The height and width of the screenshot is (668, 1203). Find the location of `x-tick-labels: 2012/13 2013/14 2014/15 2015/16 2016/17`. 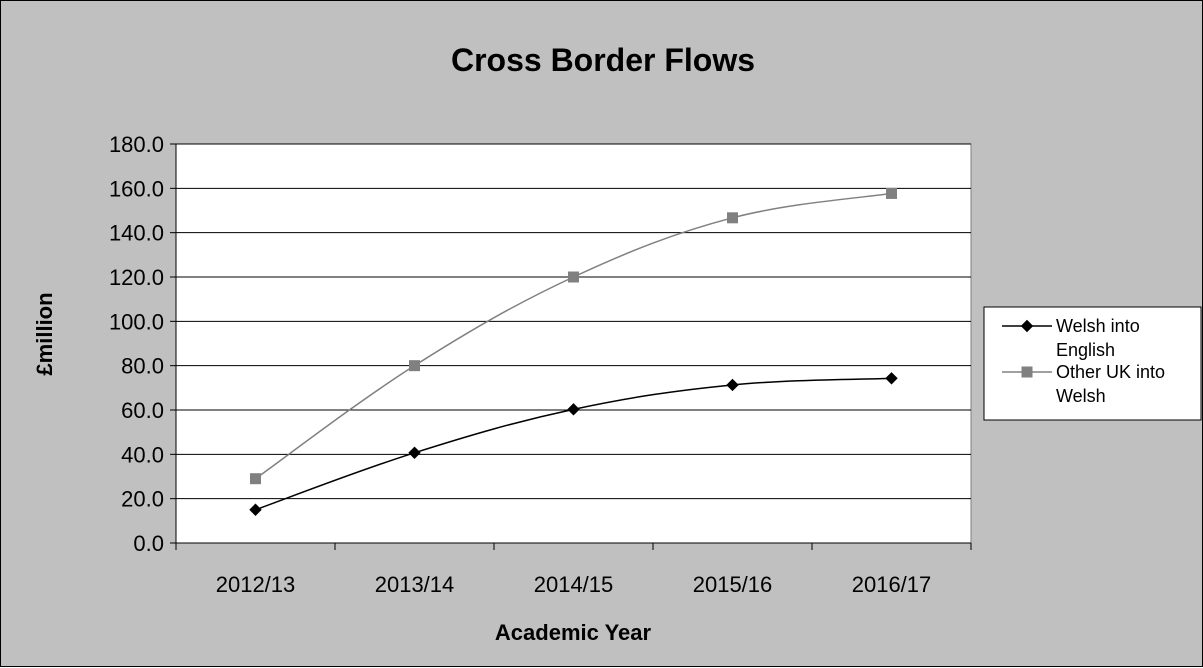

x-tick-labels: 2012/13 2013/14 2014/15 2015/16 2016/17 is located at coordinates (574, 584).